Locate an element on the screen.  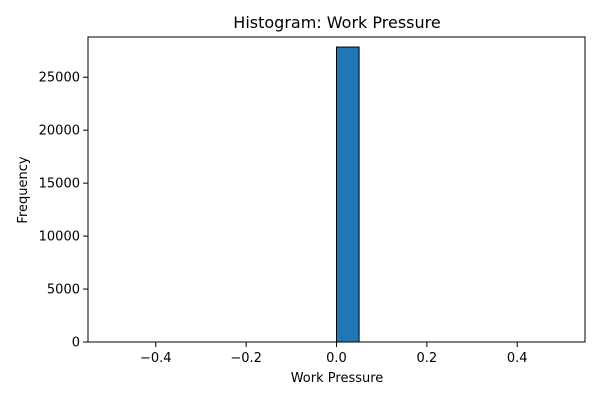
histogram-bar is located at coordinates (348, 194).